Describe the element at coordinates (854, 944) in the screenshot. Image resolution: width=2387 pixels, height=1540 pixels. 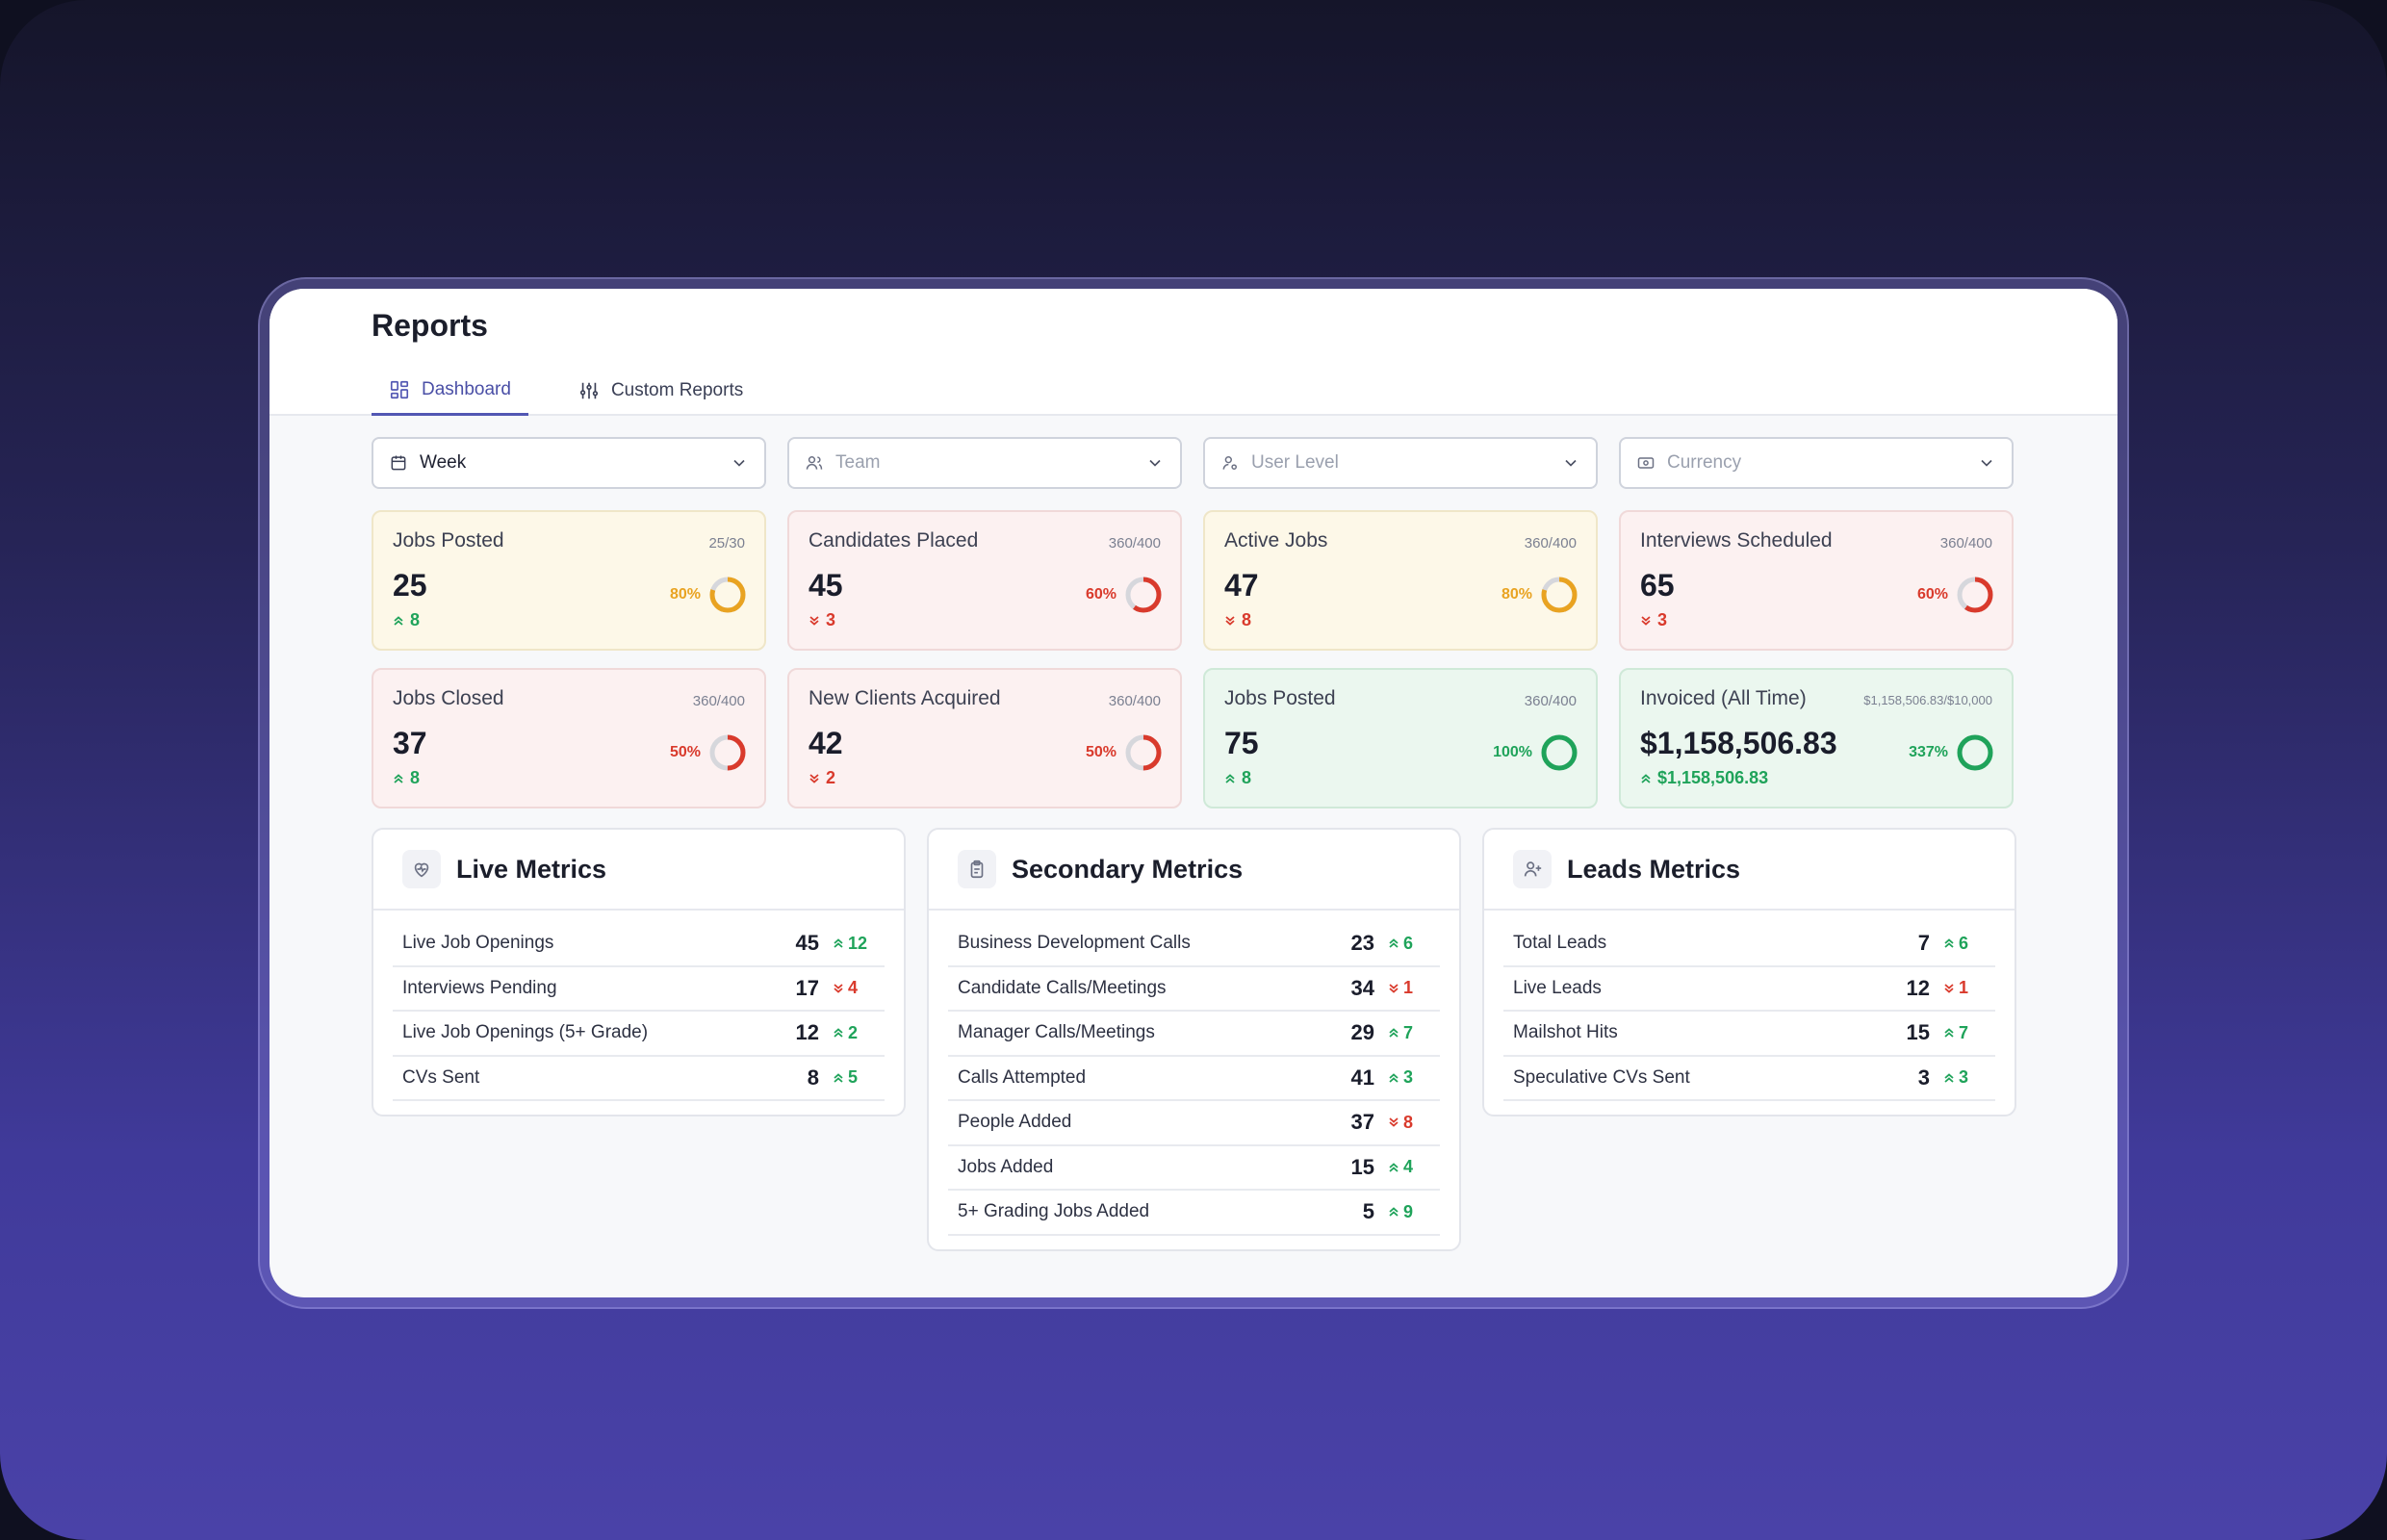
I see `metric-delta: 12` at that location.